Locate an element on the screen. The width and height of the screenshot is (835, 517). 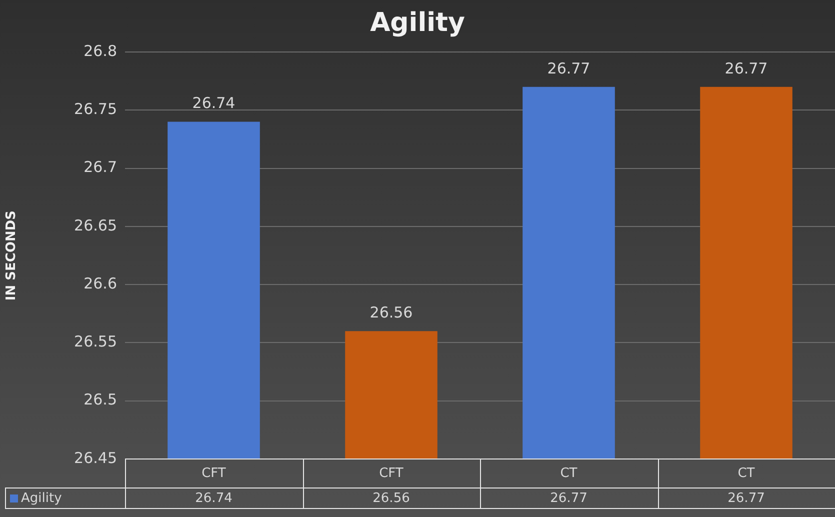
y-tick-label: 26.45 is located at coordinates (95, 457).